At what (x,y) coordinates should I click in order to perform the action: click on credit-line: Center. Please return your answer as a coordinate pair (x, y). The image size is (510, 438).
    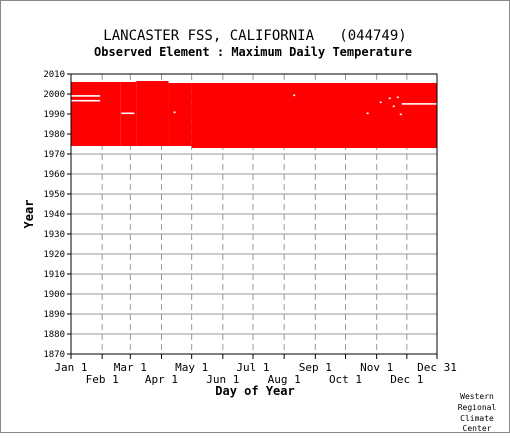
    Looking at the image, I should click on (477, 428).